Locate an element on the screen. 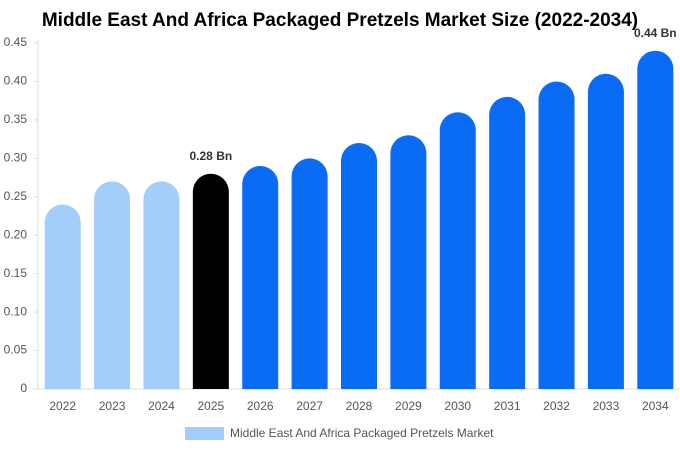  x-tick-label: 2027 is located at coordinates (309, 406).